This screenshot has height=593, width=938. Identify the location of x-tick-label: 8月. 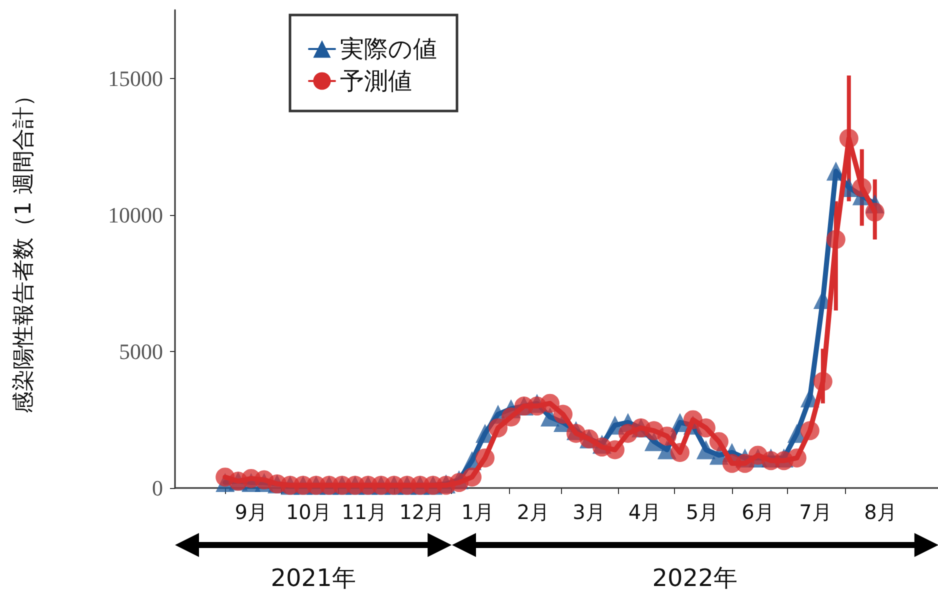
(880, 512).